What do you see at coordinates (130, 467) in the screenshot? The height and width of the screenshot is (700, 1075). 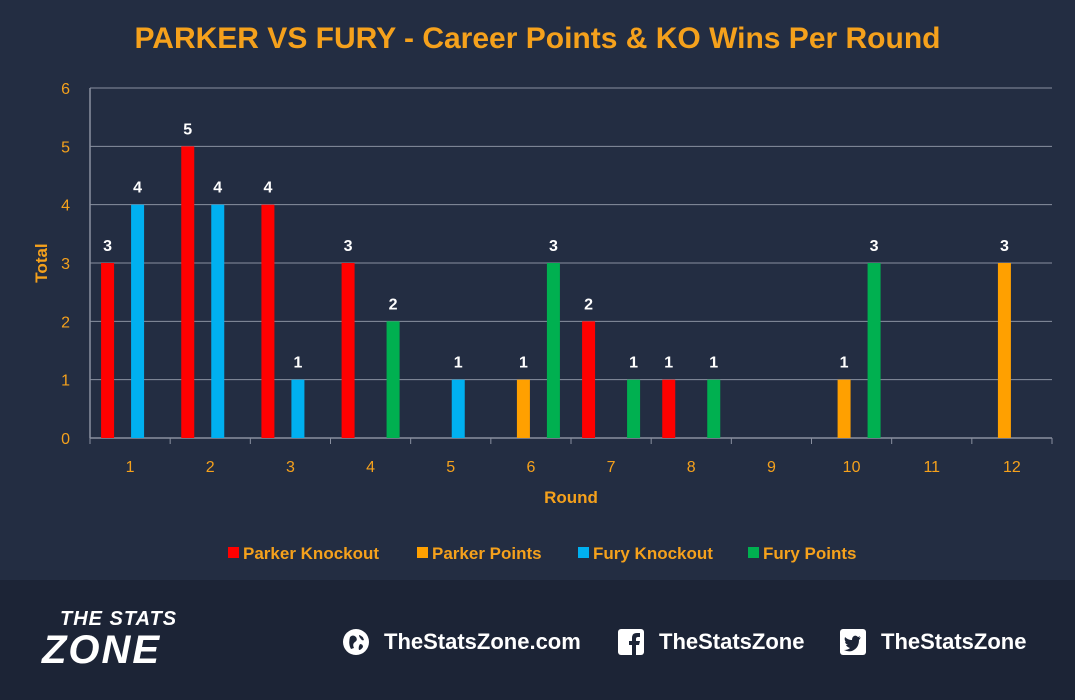 I see `x-tick-label: 1` at bounding box center [130, 467].